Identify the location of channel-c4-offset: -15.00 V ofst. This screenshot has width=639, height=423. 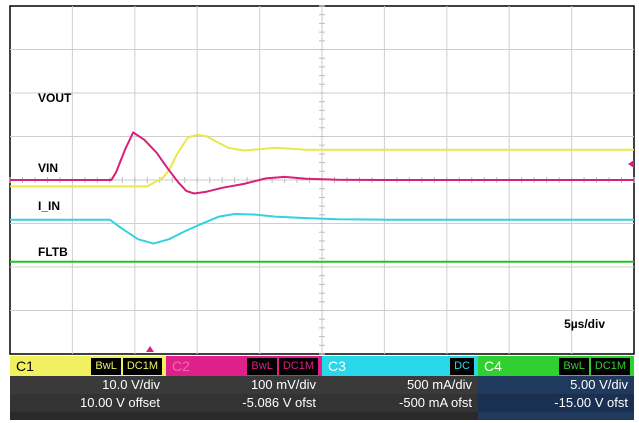
(556, 403).